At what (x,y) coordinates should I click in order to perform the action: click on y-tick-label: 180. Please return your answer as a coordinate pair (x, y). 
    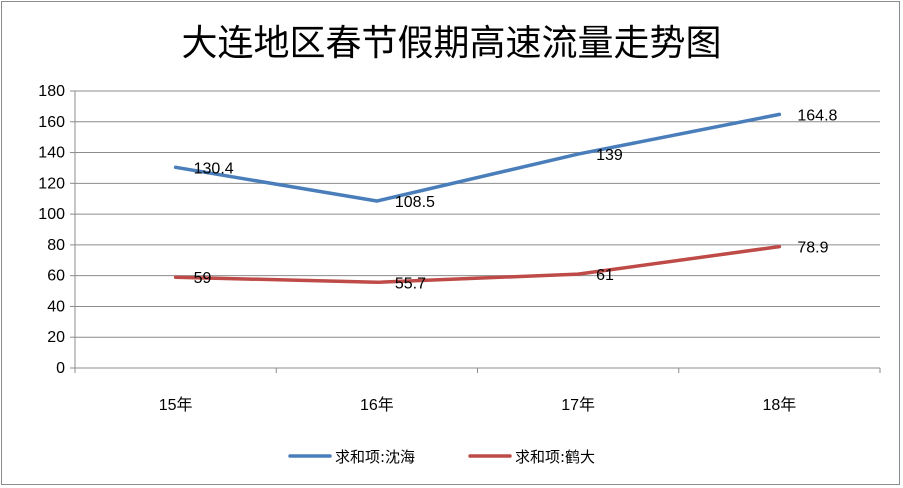
    Looking at the image, I should click on (51, 91).